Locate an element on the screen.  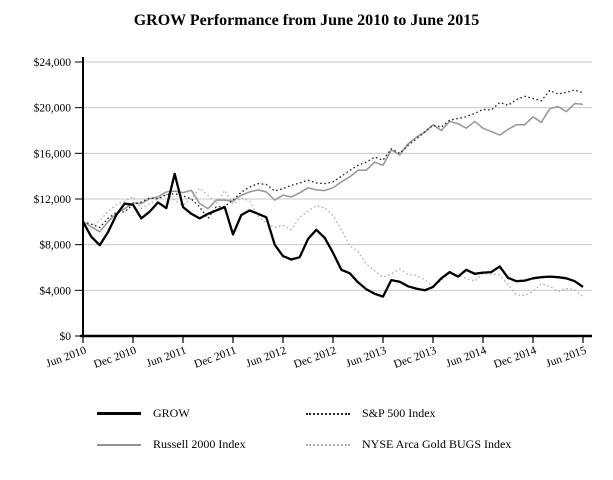
legend-item-russell: Russell 2000 Index is located at coordinates (171, 444).